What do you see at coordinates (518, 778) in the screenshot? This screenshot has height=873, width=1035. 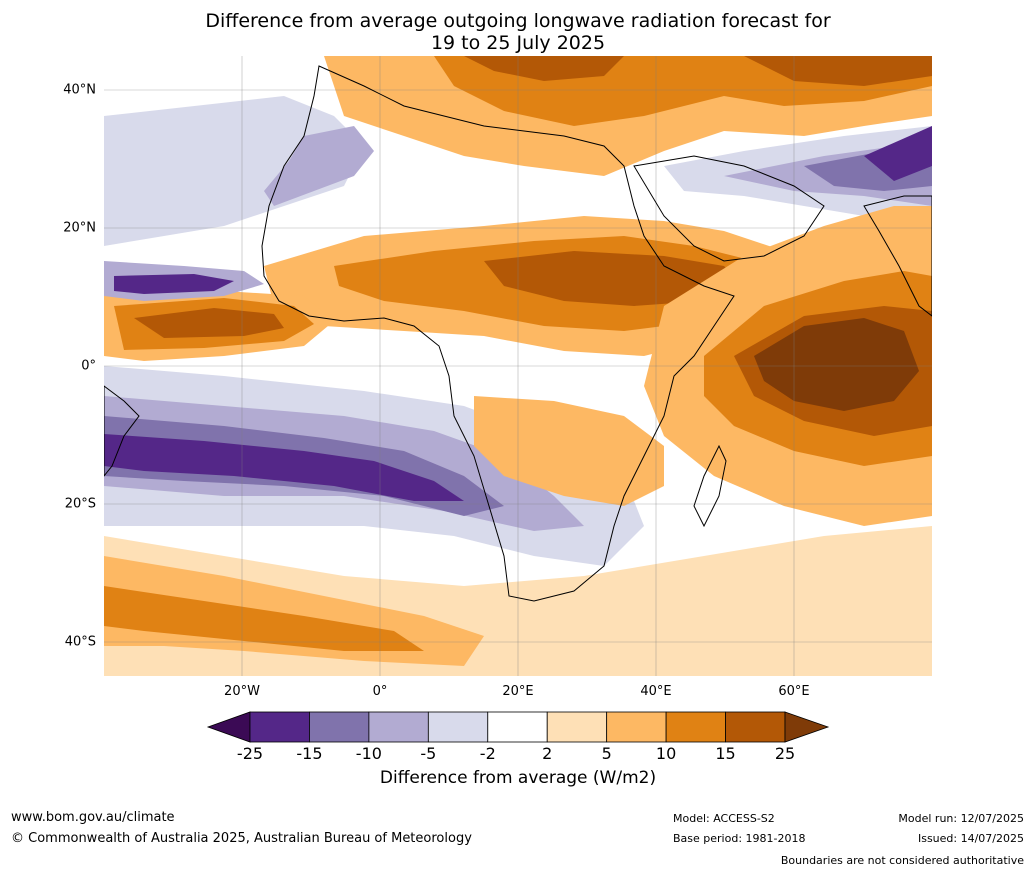 I see `colorbar-title: Difference from average (W/m2)` at bounding box center [518, 778].